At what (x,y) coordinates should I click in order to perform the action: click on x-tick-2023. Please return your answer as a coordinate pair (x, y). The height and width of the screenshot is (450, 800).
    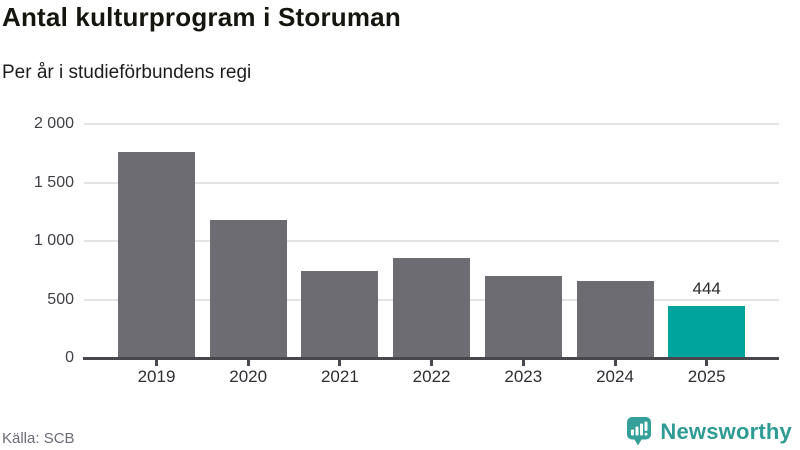
    Looking at the image, I should click on (523, 363).